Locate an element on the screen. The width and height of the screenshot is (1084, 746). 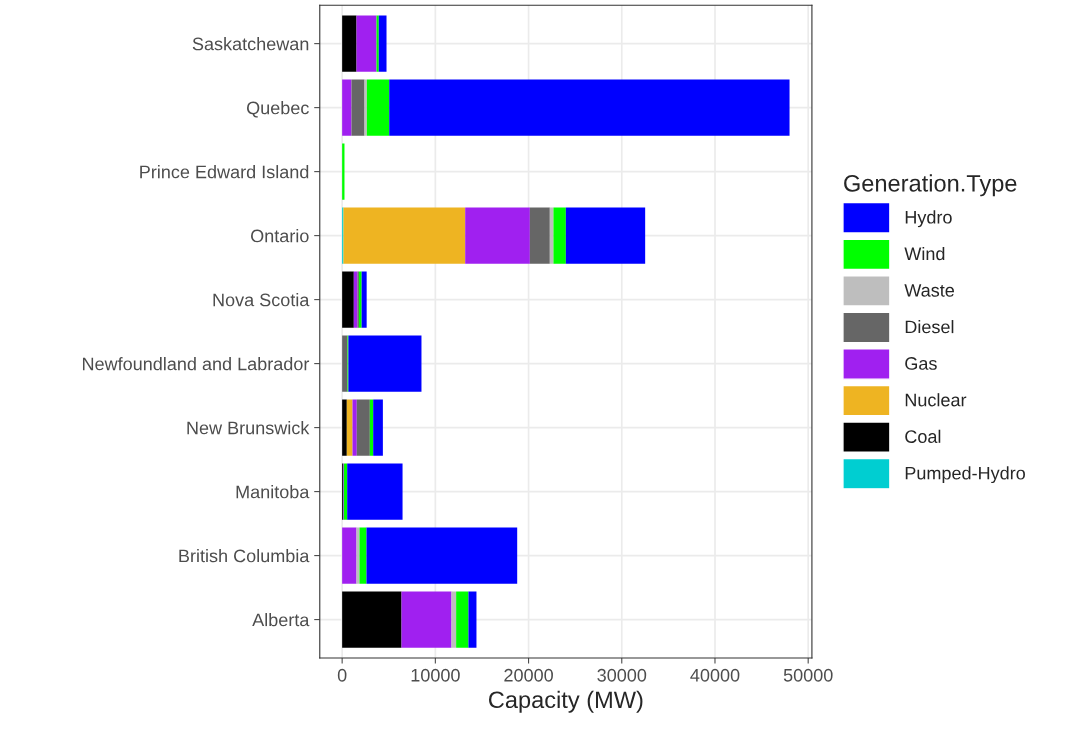
y-tick-label: Prince Edward Island is located at coordinates (224, 172).